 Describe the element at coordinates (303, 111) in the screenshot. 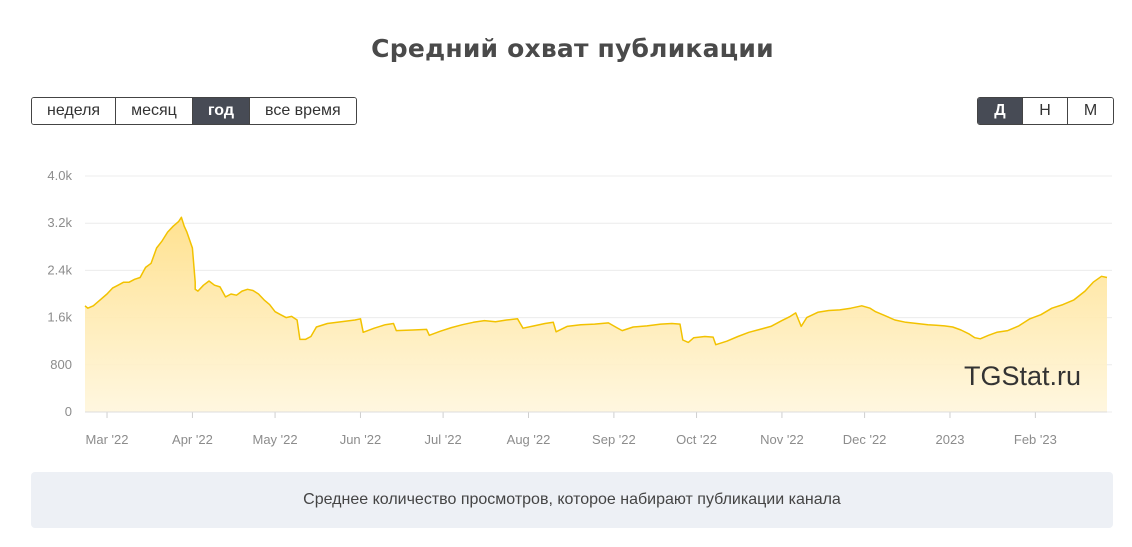

I see `period-all-time-button: все время` at that location.